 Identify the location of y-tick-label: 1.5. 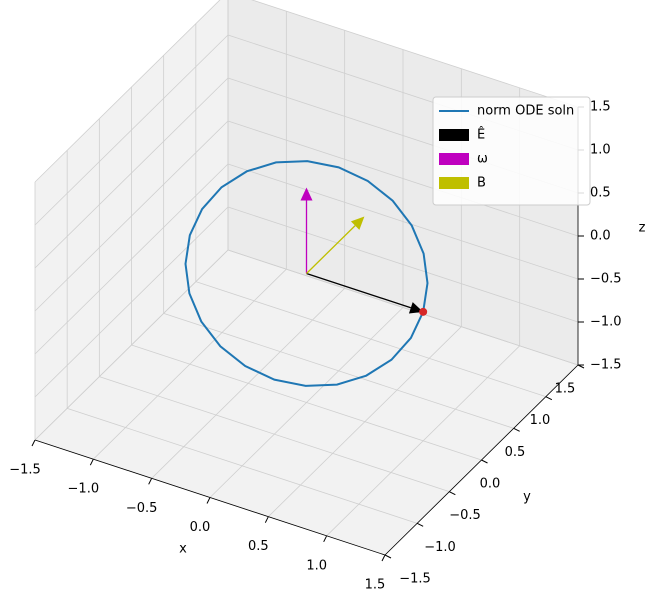
(565, 389).